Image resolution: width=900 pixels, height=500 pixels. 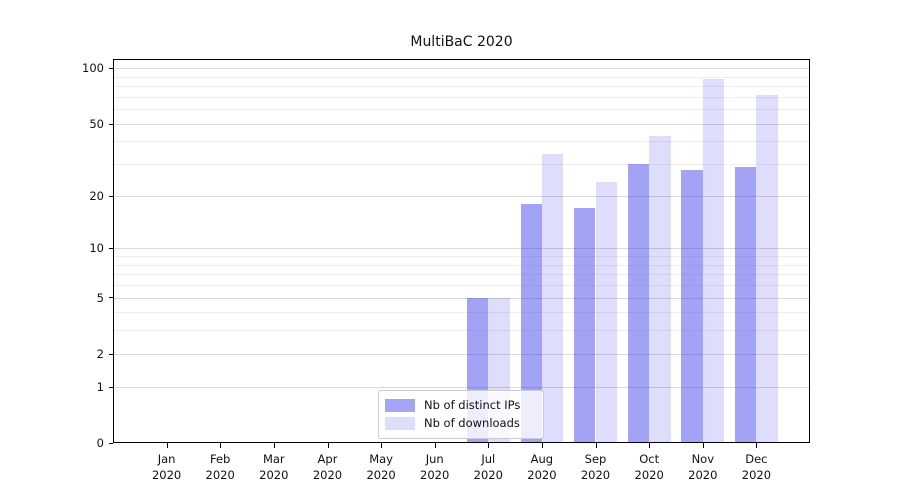 What do you see at coordinates (435, 467) in the screenshot?
I see `x-tick-label: Jun 2020` at bounding box center [435, 467].